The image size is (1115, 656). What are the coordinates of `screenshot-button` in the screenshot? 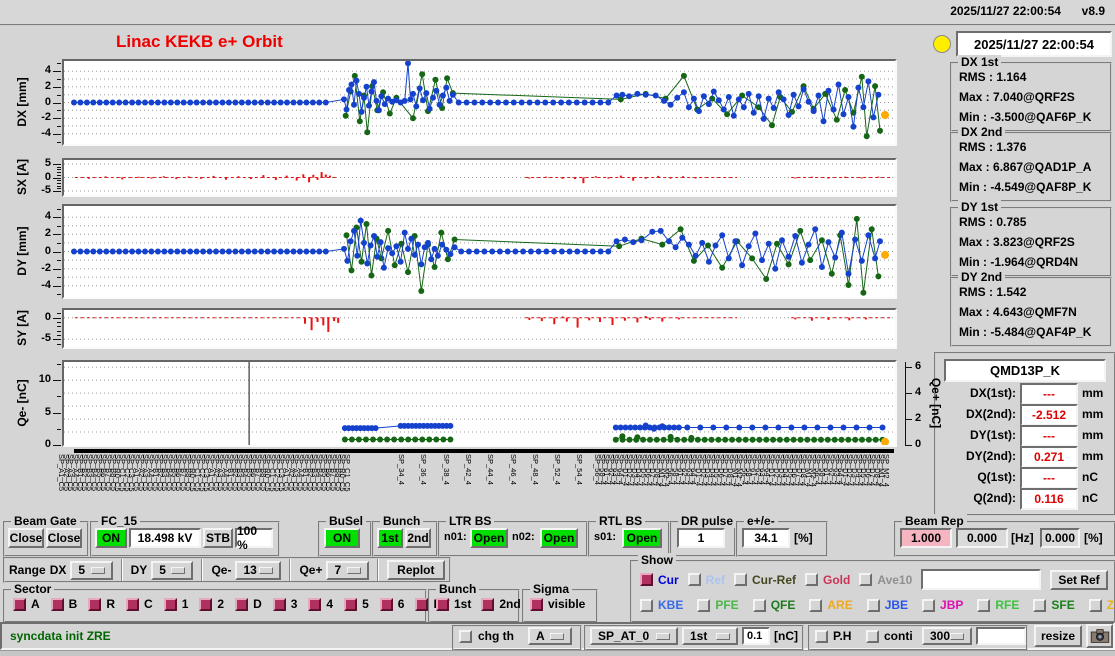 It's located at (1099, 636).